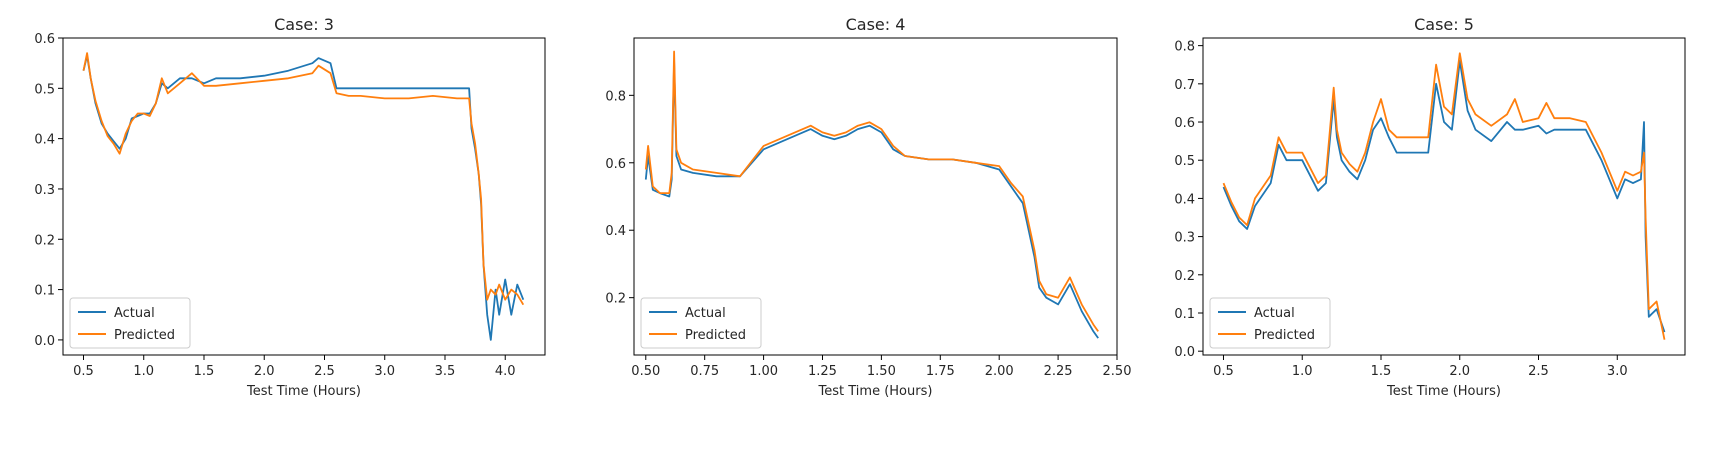 The image size is (1709, 470). Describe the element at coordinates (704, 371) in the screenshot. I see `x-tick-label: 0.75` at that location.